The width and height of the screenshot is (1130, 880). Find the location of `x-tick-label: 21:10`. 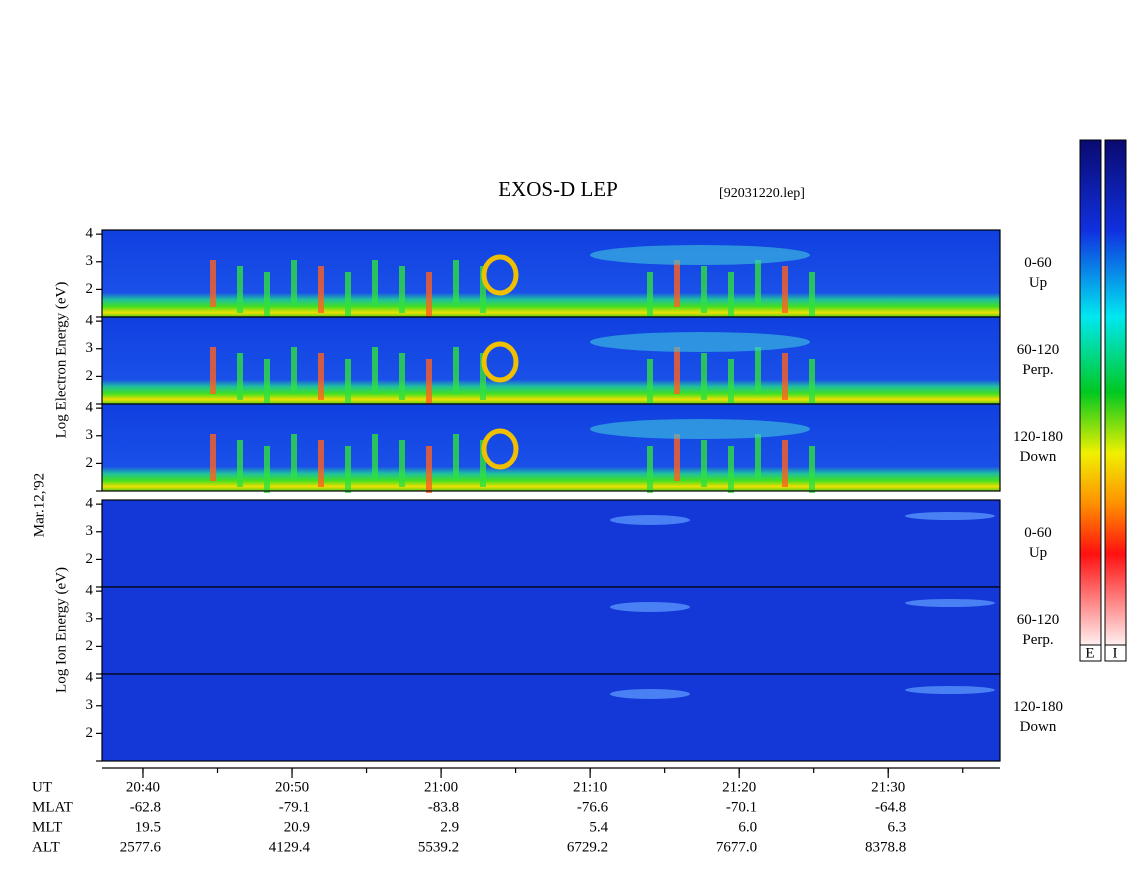

x-tick-label: 21:10 is located at coordinates (590, 787).